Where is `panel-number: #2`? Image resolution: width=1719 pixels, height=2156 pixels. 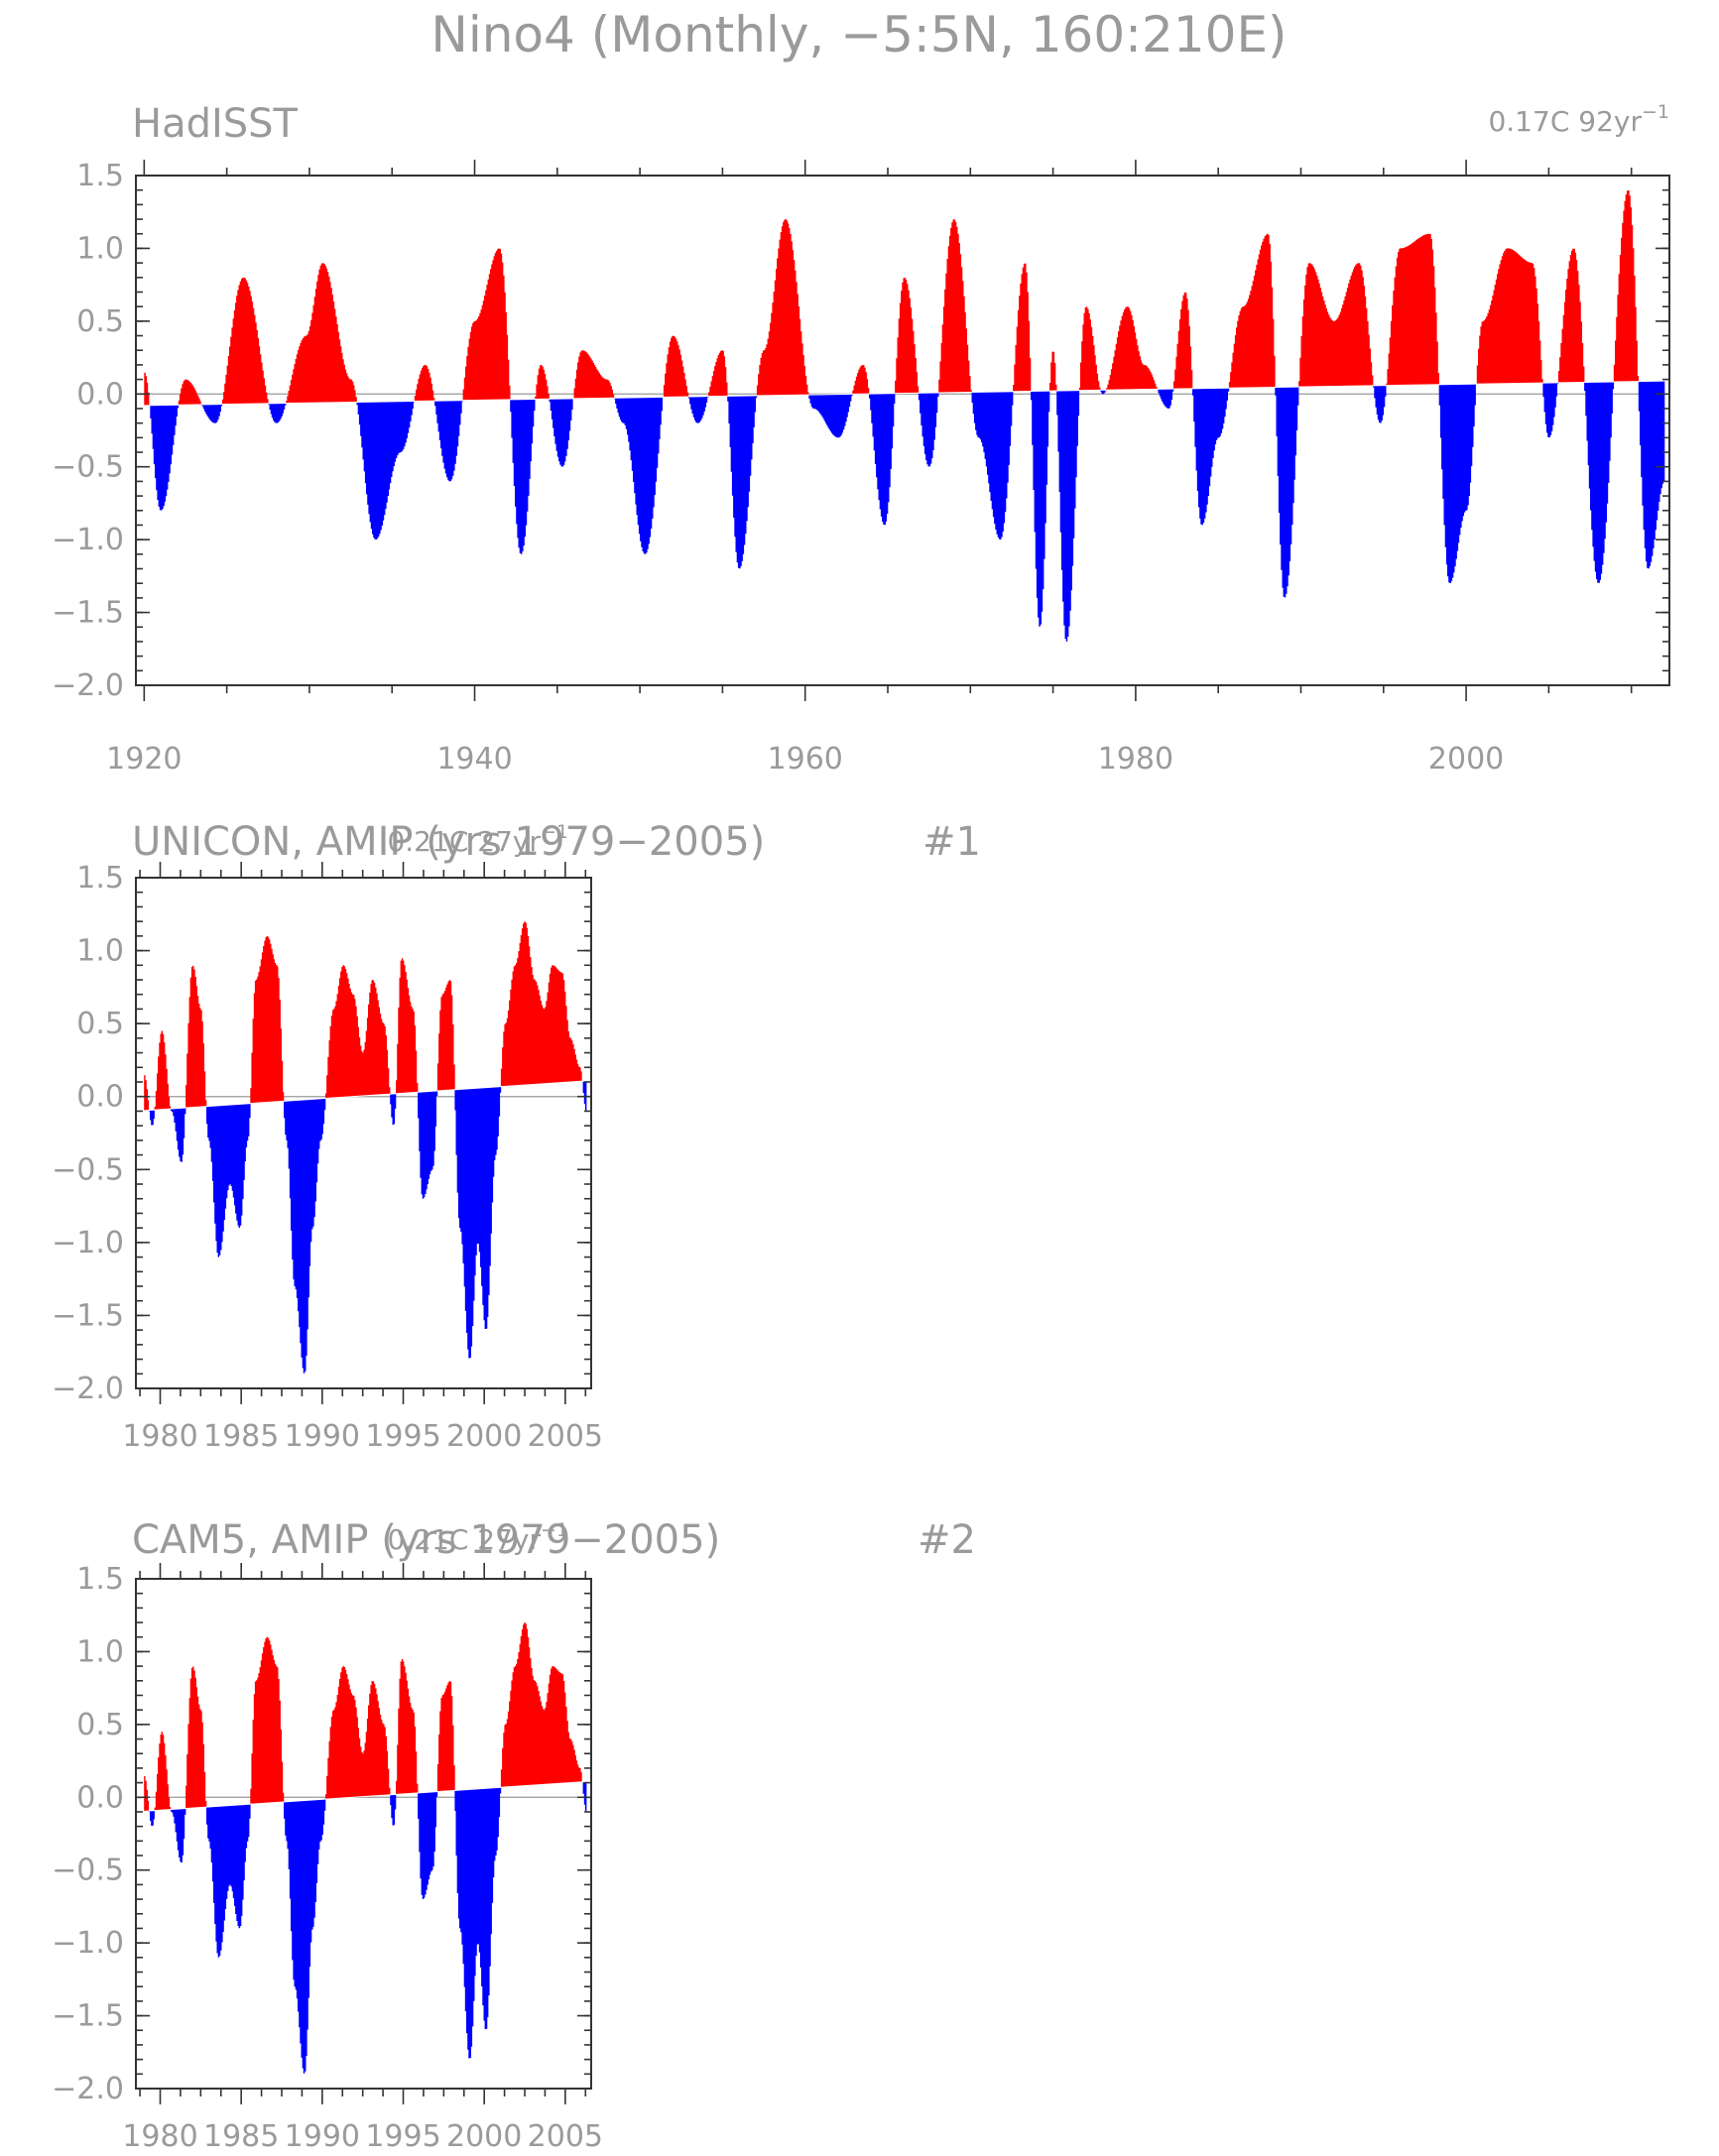 panel-number: #2 is located at coordinates (947, 1540).